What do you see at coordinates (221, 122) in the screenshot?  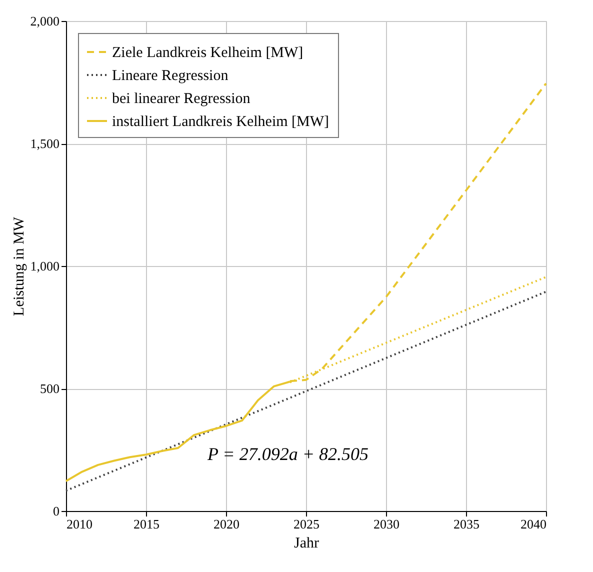 I see `legend-label: installiert Landkreis Kelheim [MW]` at bounding box center [221, 122].